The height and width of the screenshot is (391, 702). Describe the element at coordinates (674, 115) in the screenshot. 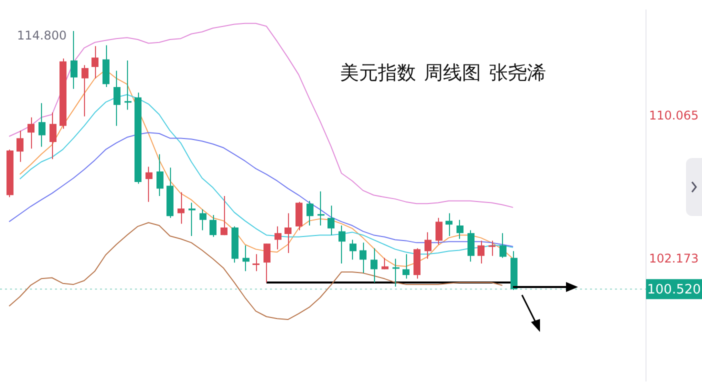

I see `y-tick-label: 110.065` at that location.